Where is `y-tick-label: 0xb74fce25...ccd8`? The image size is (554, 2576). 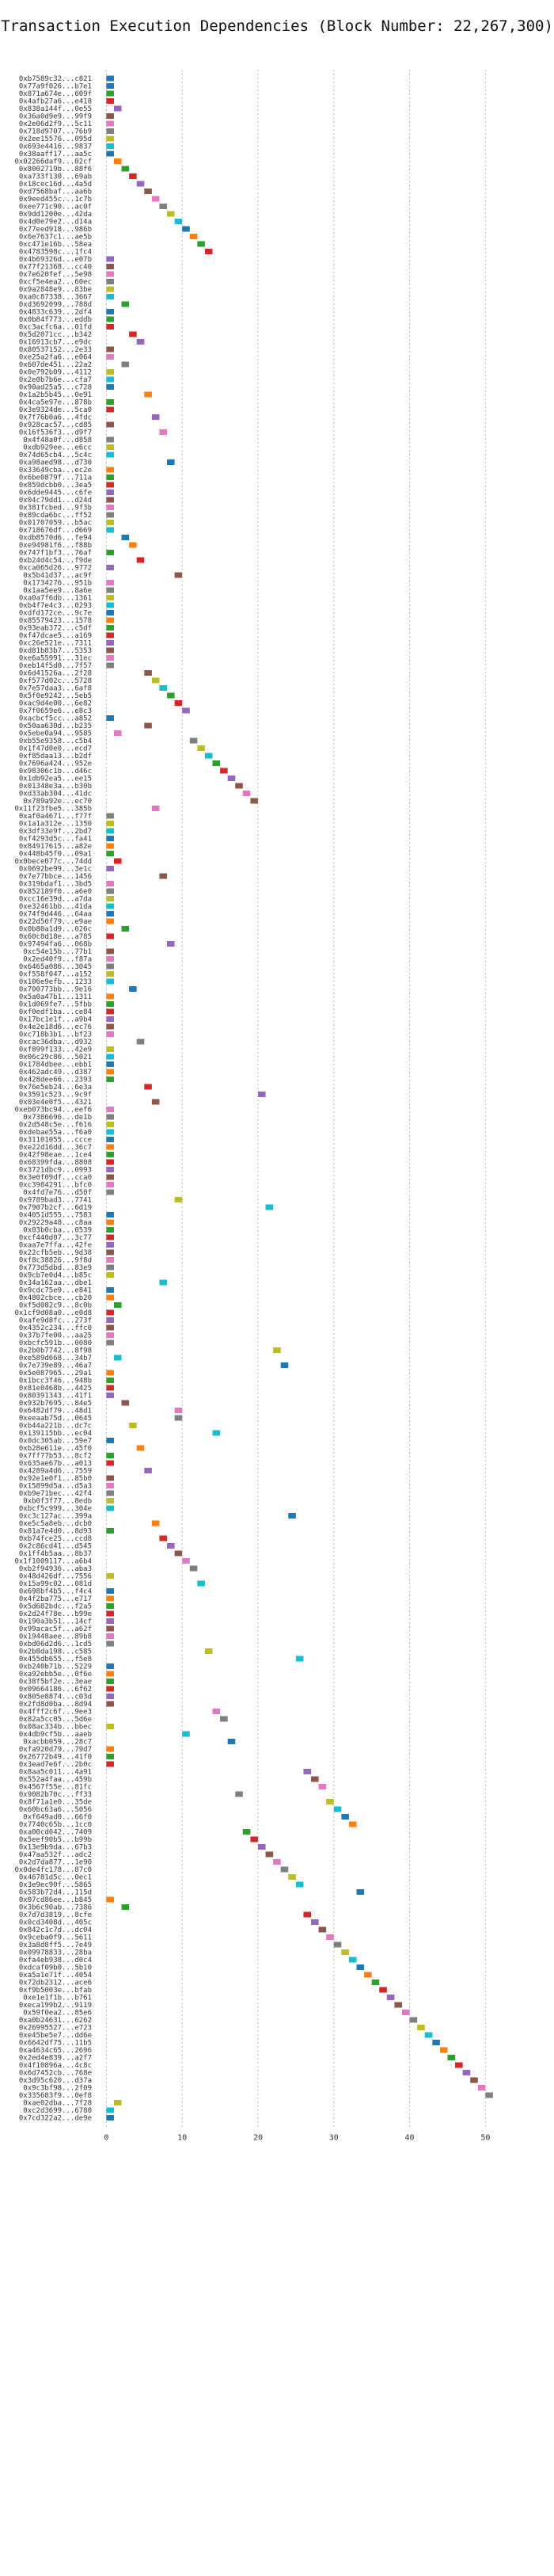 y-tick-label: 0xb74fce25...ccd8 is located at coordinates (56, 1539).